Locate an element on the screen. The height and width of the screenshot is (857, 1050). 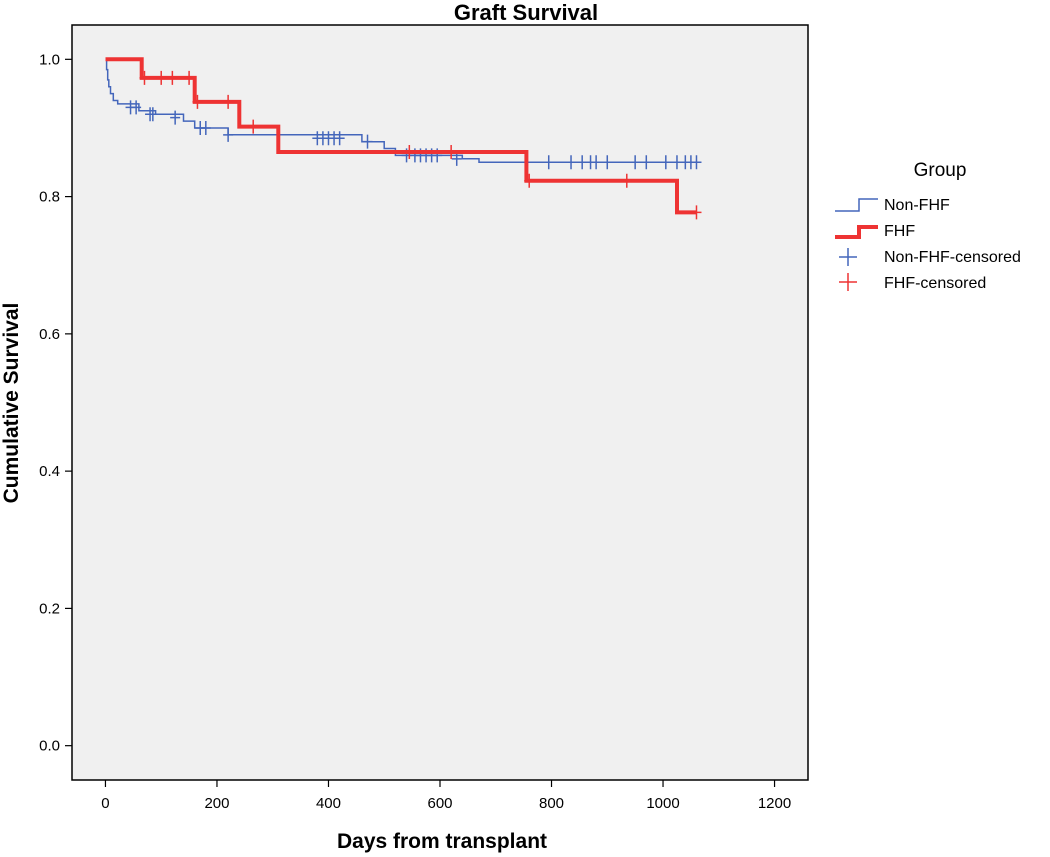
x-tick-label: 1000 is located at coordinates (662, 803).